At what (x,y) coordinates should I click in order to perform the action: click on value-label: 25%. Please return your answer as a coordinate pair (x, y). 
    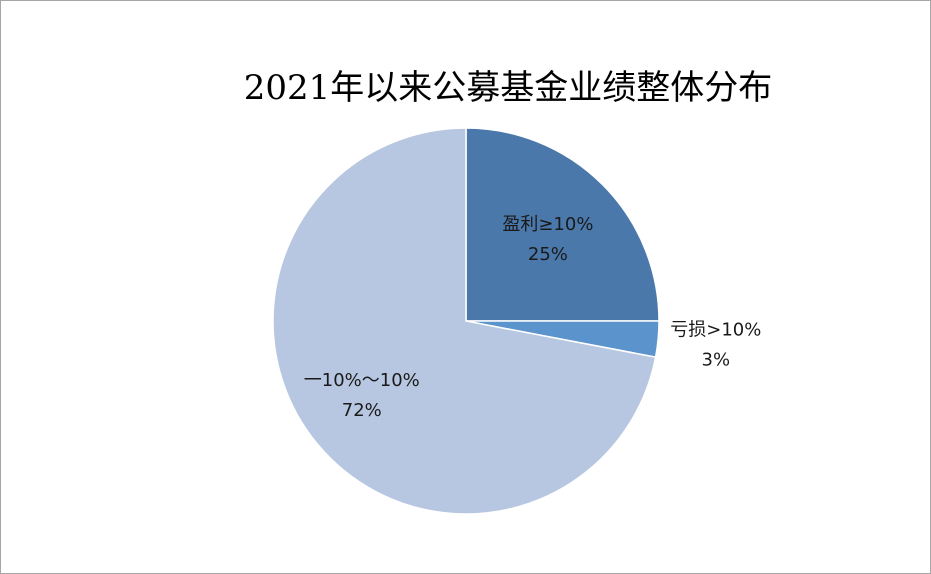
    Looking at the image, I should click on (548, 254).